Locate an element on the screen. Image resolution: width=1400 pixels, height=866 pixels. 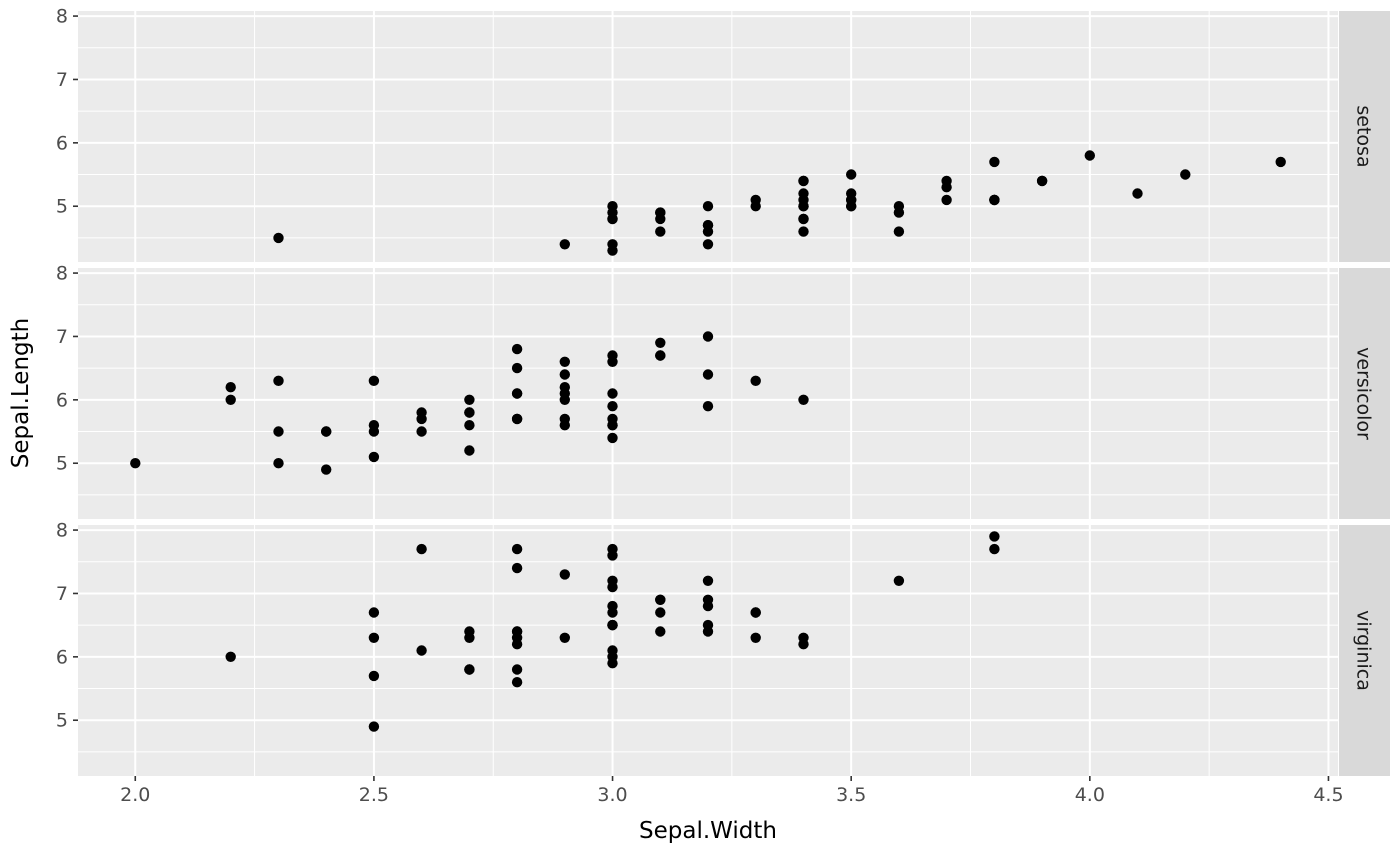
facet-strip-label: setosa is located at coordinates (1364, 136).